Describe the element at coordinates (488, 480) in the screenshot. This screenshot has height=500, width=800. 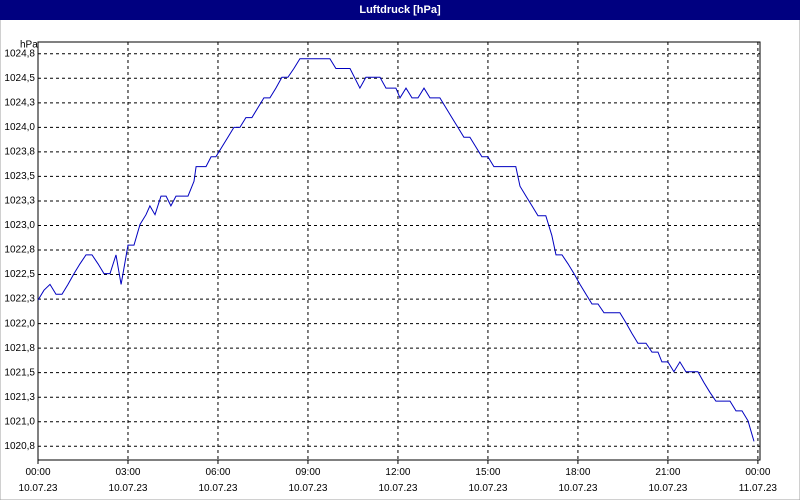
I see `x-tick-label: 15:00 10.07.23` at that location.